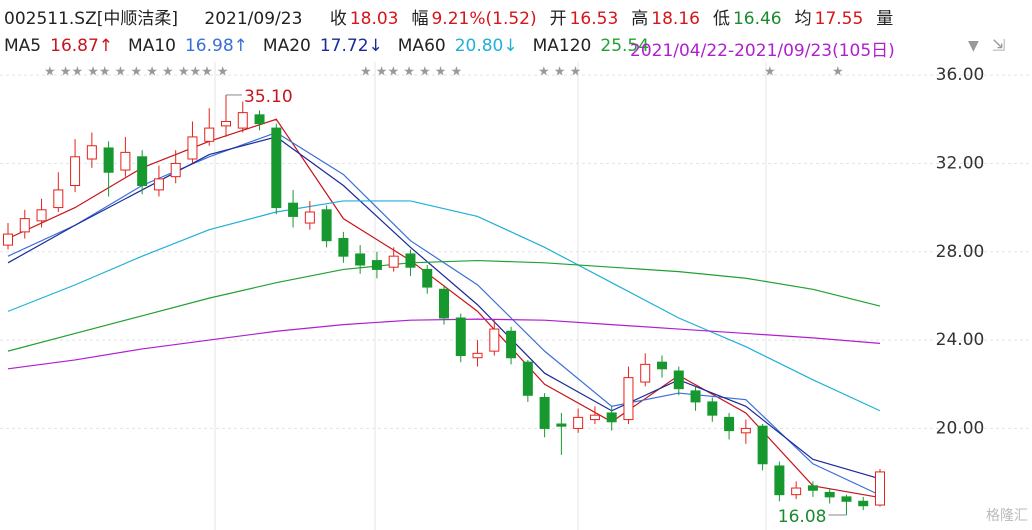 The width and height of the screenshot is (1032, 530). Describe the element at coordinates (721, 19) in the screenshot. I see `field-label: 低` at that location.